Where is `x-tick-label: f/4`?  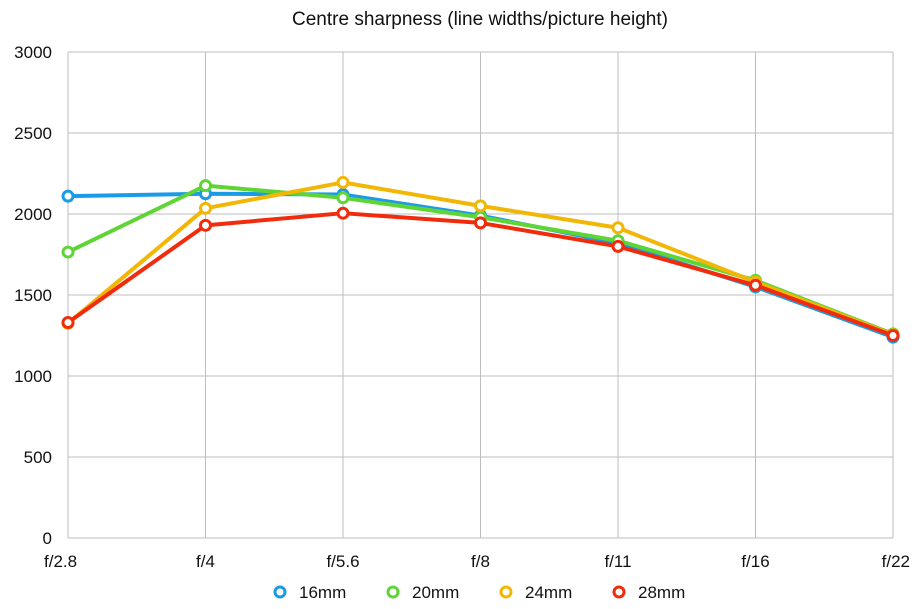
x-tick-label: f/4 is located at coordinates (205, 561).